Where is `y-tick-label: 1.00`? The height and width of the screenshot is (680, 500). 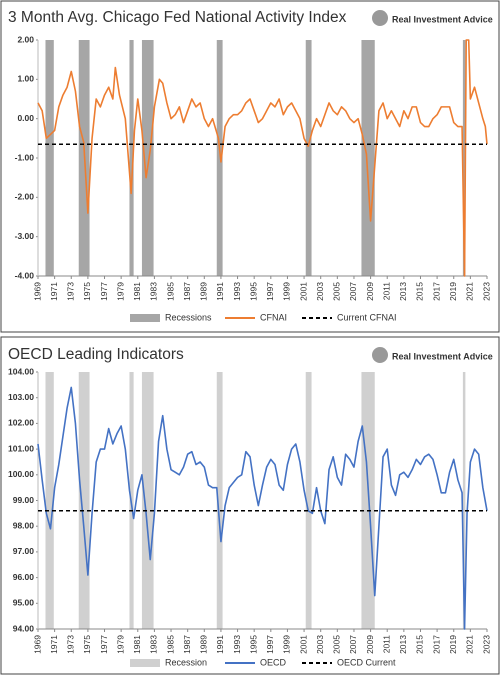
y-tick-label: 1.00 is located at coordinates (25, 79).